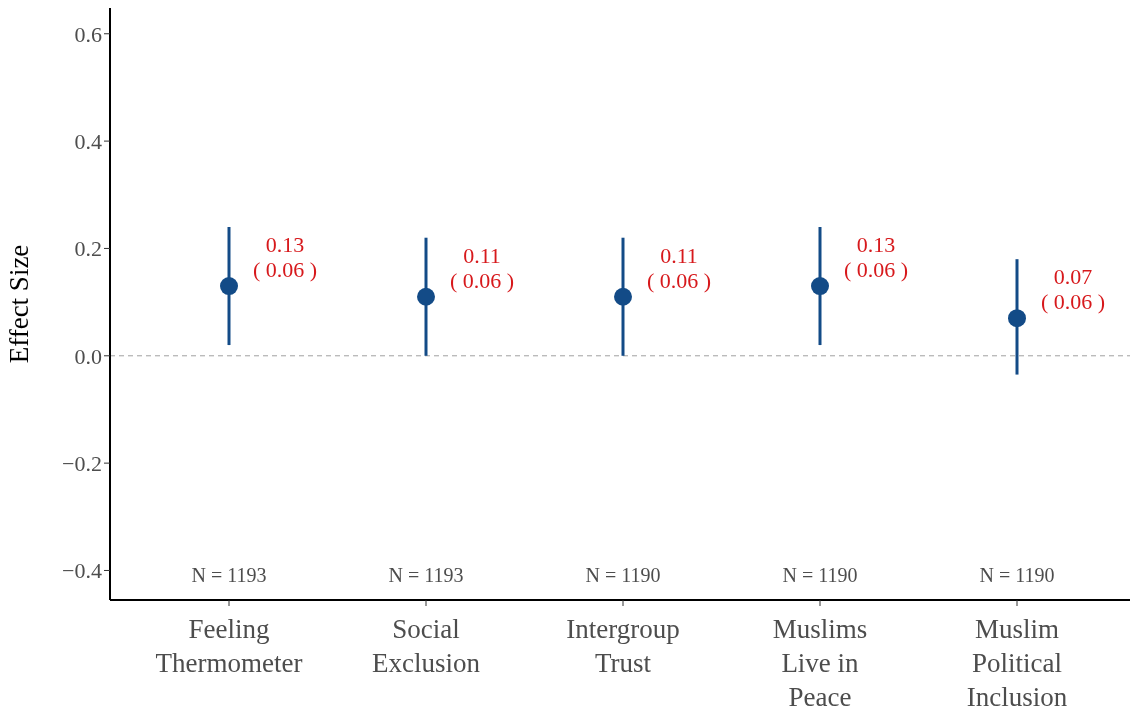  Describe the element at coordinates (229, 646) in the screenshot. I see `x-tick-label: Feeling Thermometer` at that location.